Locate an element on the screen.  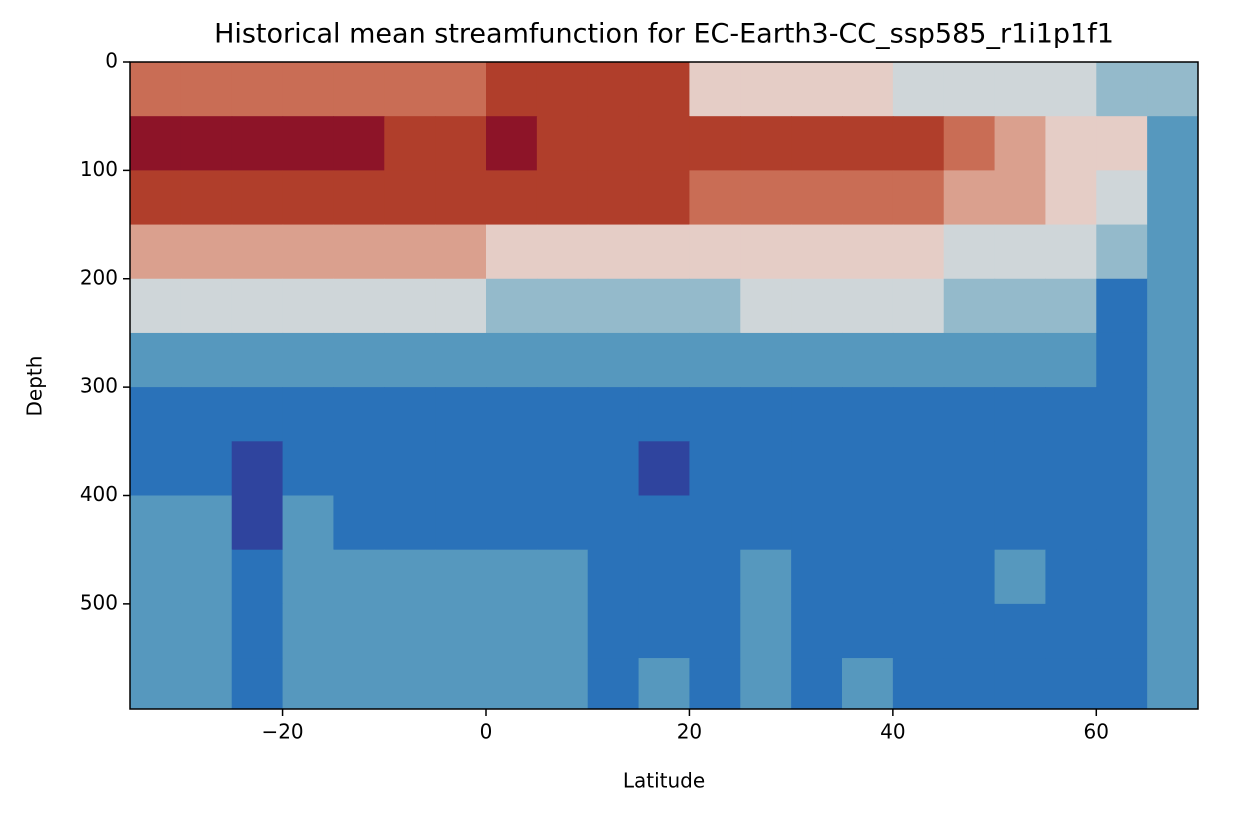
x-tick-label: 0 is located at coordinates (486, 732).